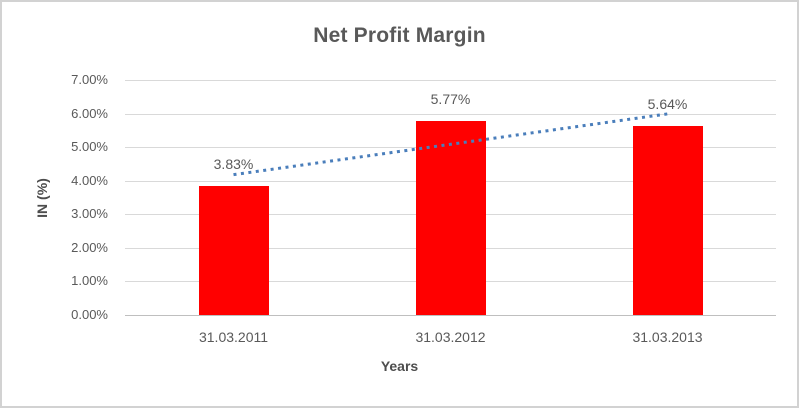  I want to click on bar-31.03.2011, so click(233, 250).